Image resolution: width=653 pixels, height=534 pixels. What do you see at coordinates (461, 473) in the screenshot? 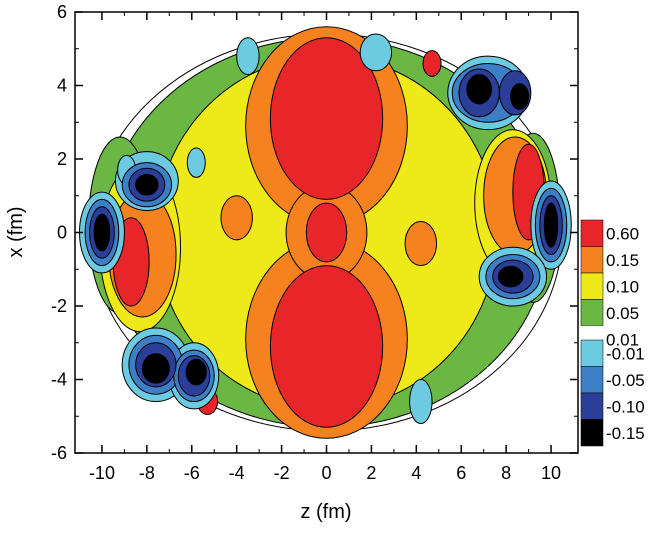
I see `x-tick-label-8: 6` at bounding box center [461, 473].